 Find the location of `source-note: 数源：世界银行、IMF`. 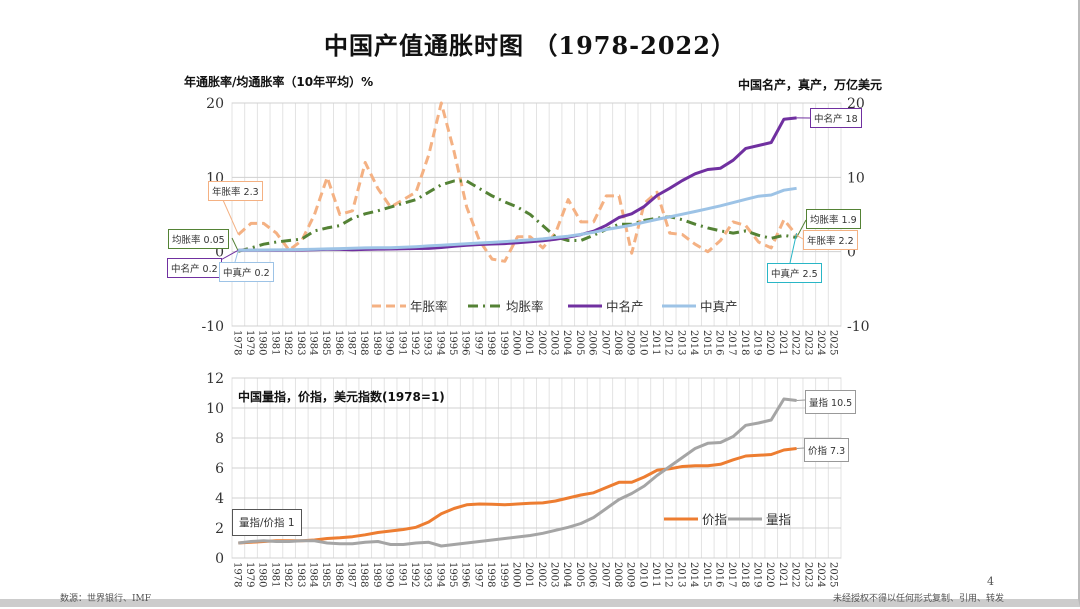

source-note: 数源：世界银行、IMF is located at coordinates (106, 599).